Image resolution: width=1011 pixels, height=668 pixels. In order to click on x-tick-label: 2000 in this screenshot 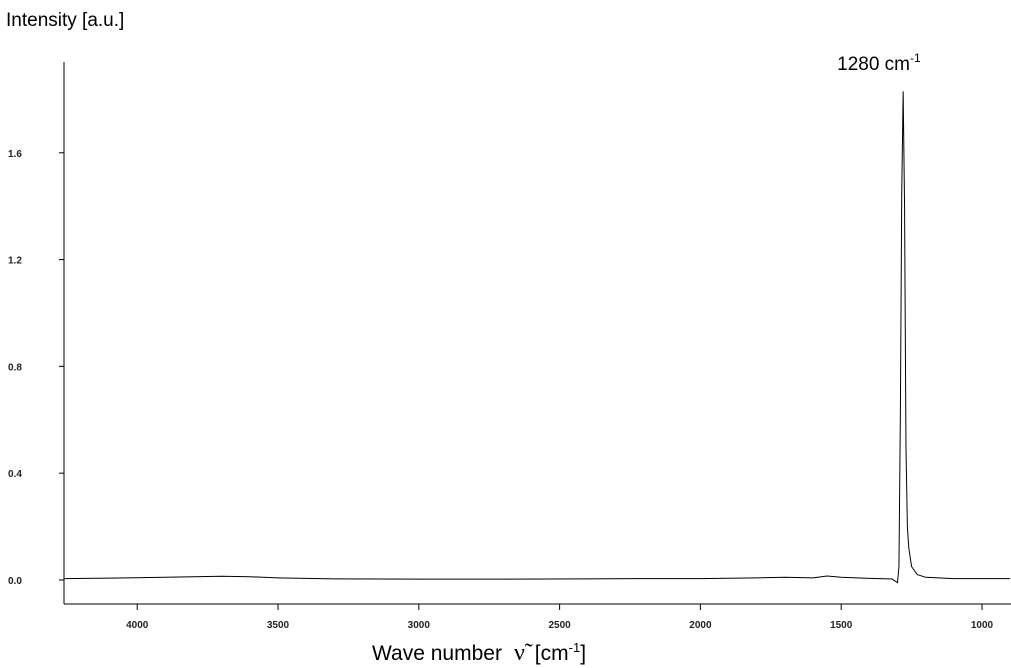, I will do `click(700, 625)`.